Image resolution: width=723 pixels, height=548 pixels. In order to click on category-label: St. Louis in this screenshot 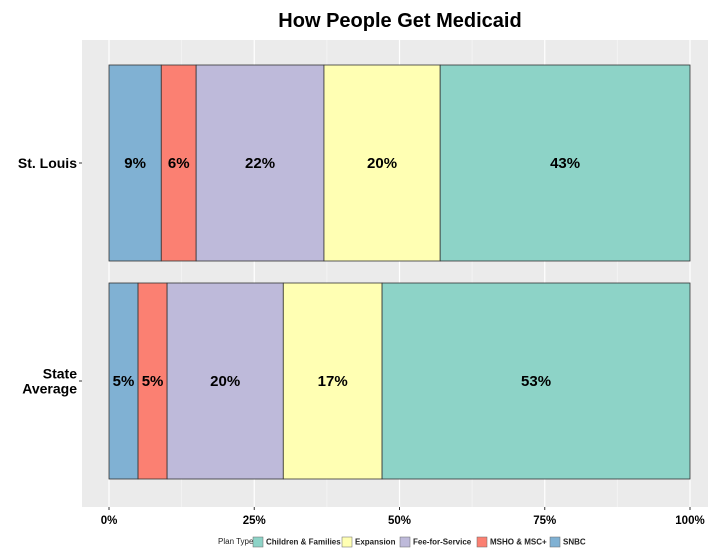, I will do `click(47, 163)`.